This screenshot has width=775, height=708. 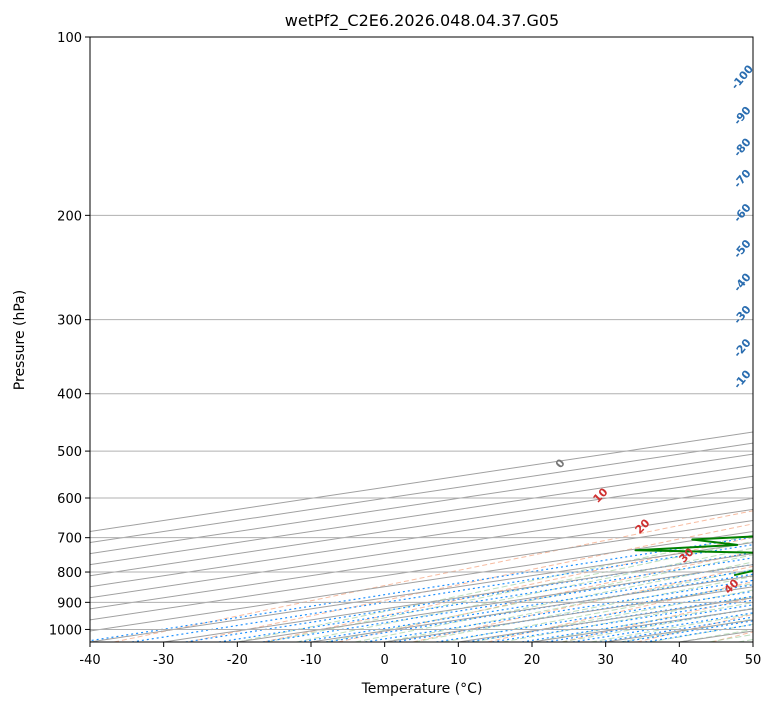 I want to click on y-tick-label: 200, so click(x=69, y=216).